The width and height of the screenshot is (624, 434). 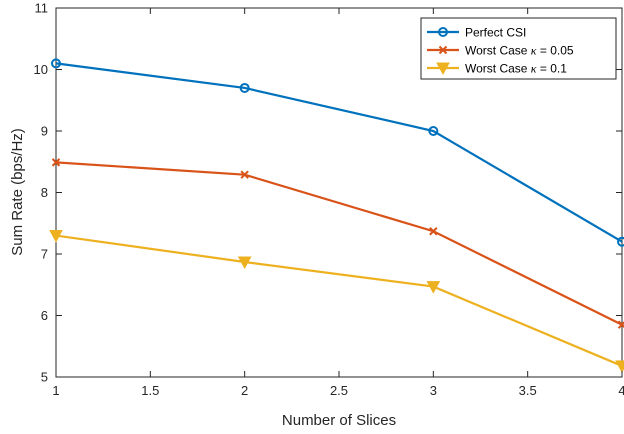 What do you see at coordinates (244, 390) in the screenshot?
I see `x-tick-label: 2` at bounding box center [244, 390].